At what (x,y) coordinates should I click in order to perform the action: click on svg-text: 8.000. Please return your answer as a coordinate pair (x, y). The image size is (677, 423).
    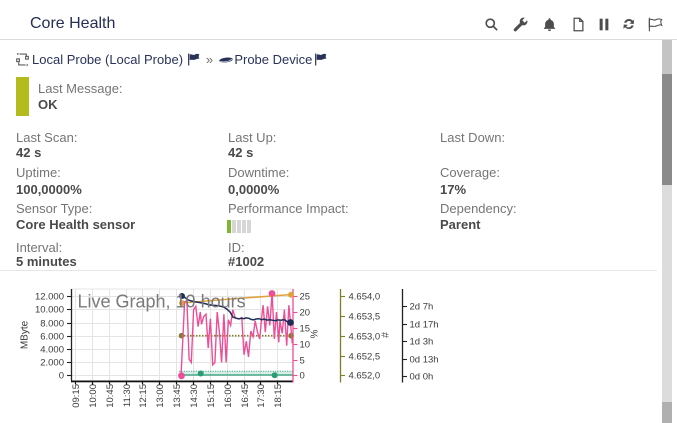
    Looking at the image, I should click on (52, 324).